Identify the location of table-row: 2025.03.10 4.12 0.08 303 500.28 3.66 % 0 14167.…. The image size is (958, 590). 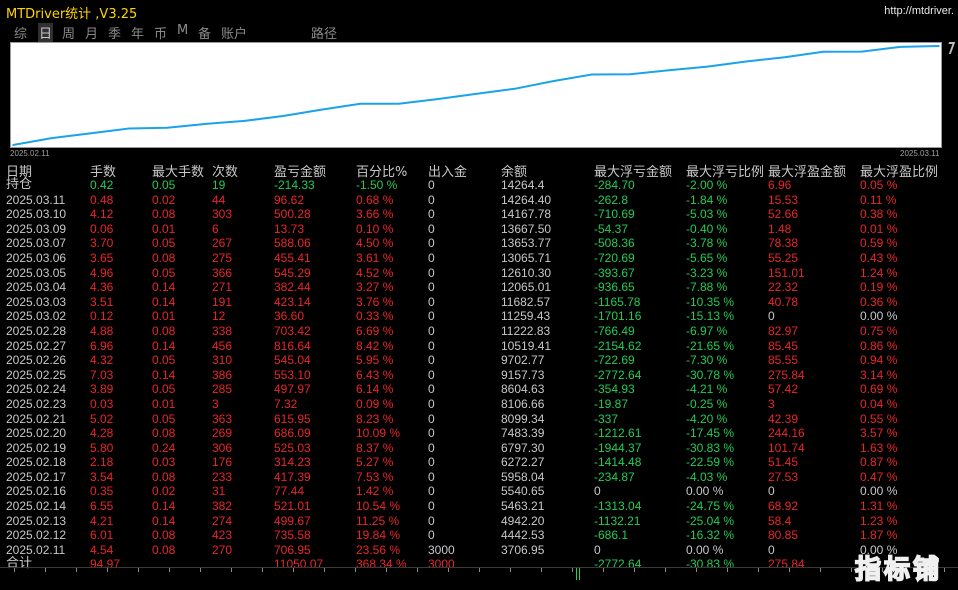
(479, 214).